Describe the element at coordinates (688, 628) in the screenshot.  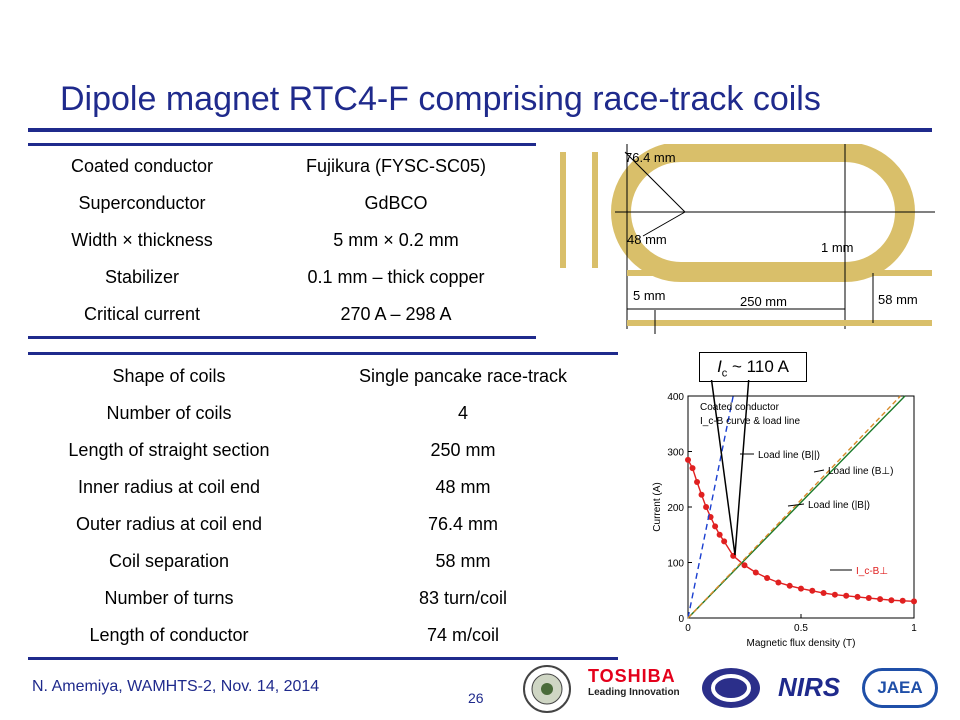
I see `x-tick-label: 0` at that location.